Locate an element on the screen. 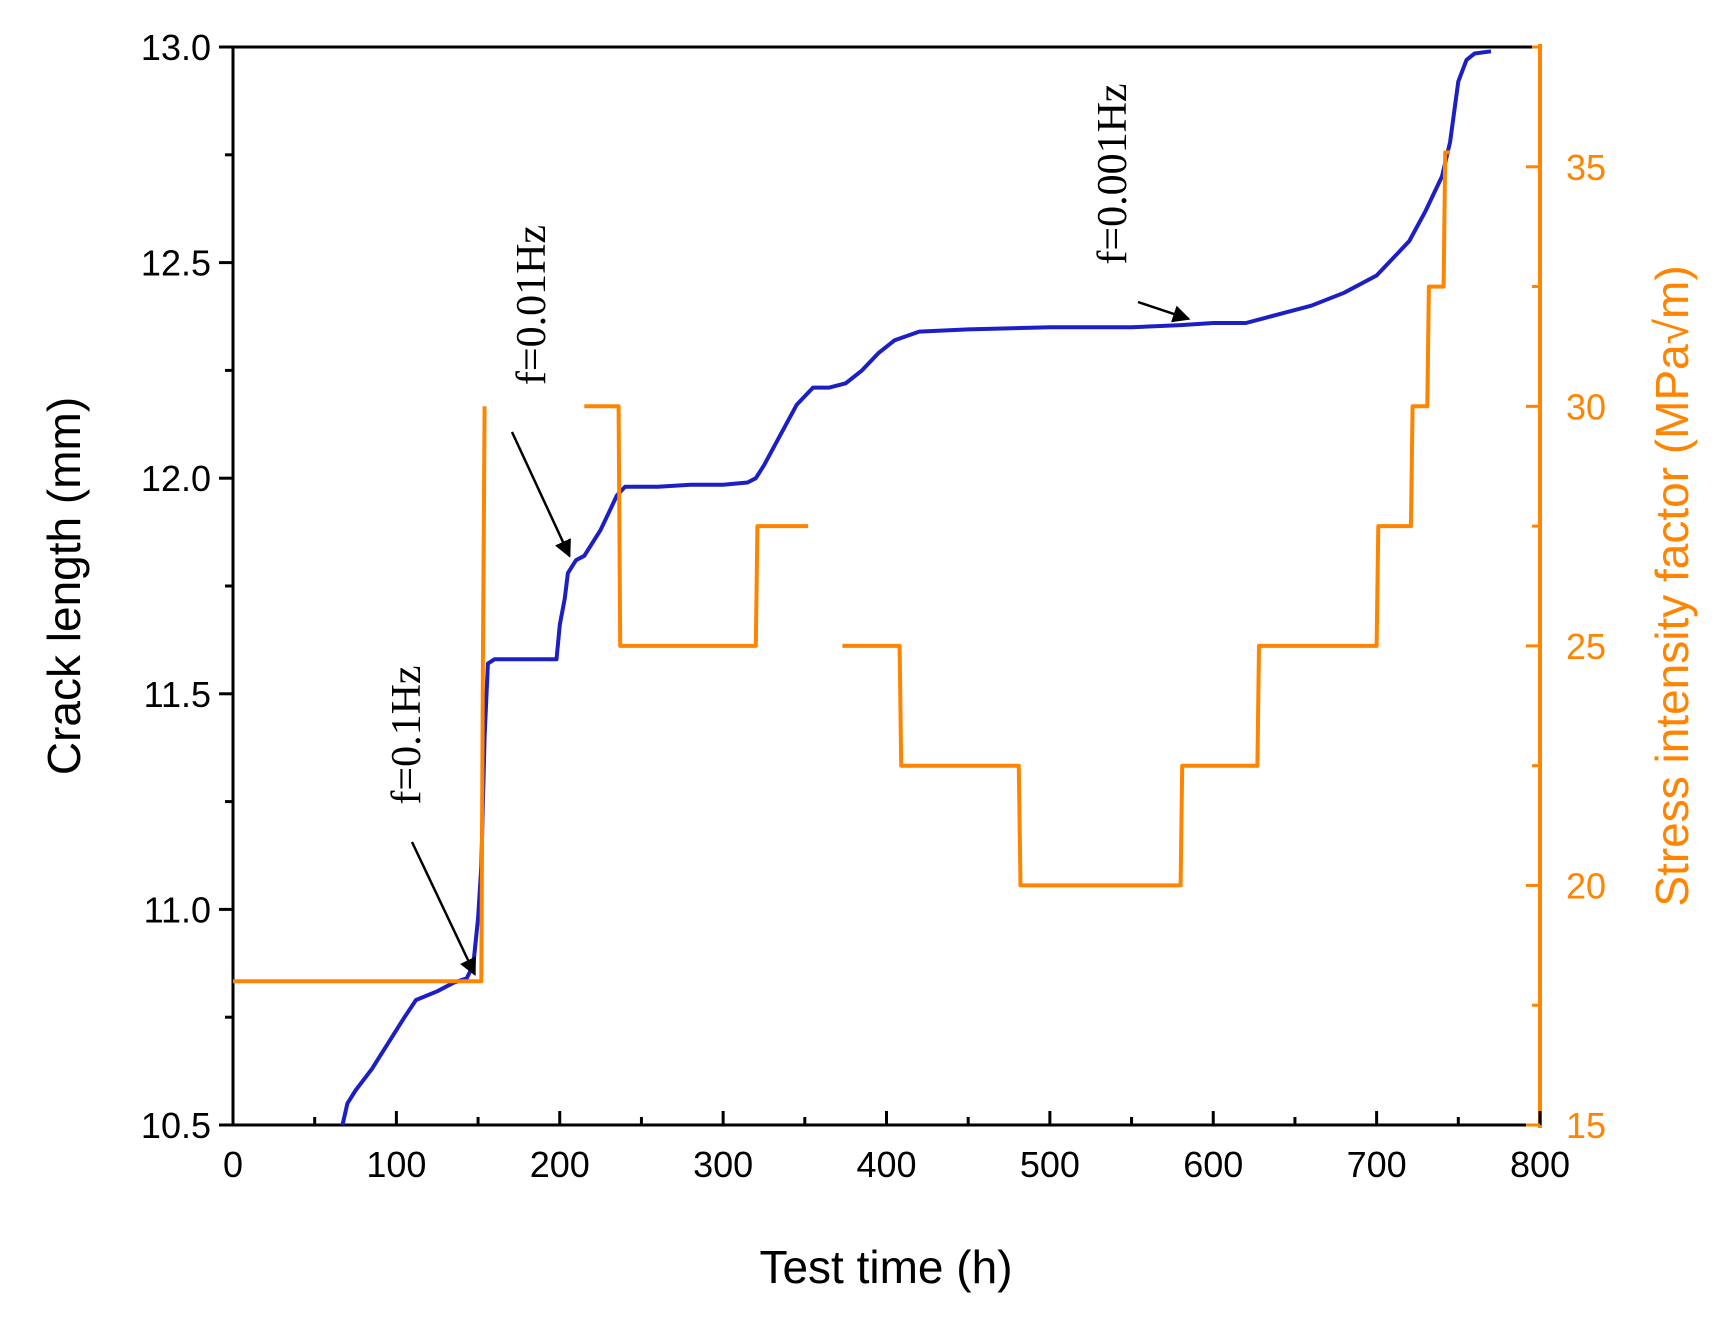 This screenshot has width=1720, height=1327. x-tick-label: 200 is located at coordinates (560, 1164).